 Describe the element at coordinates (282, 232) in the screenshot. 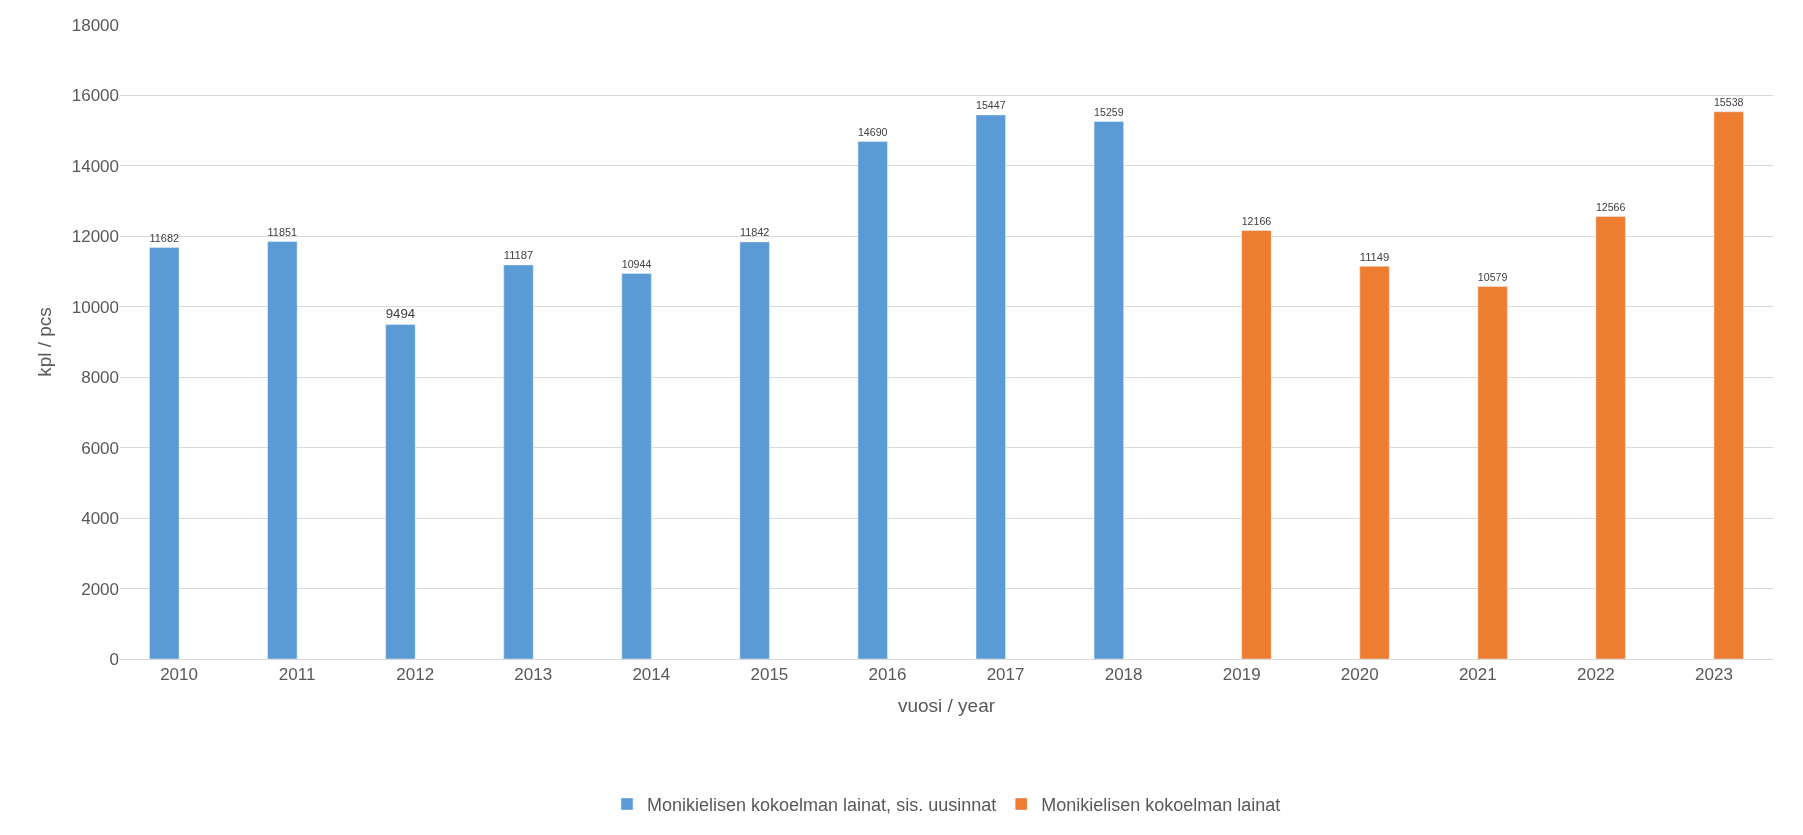

I see `data-label: 11851` at that location.